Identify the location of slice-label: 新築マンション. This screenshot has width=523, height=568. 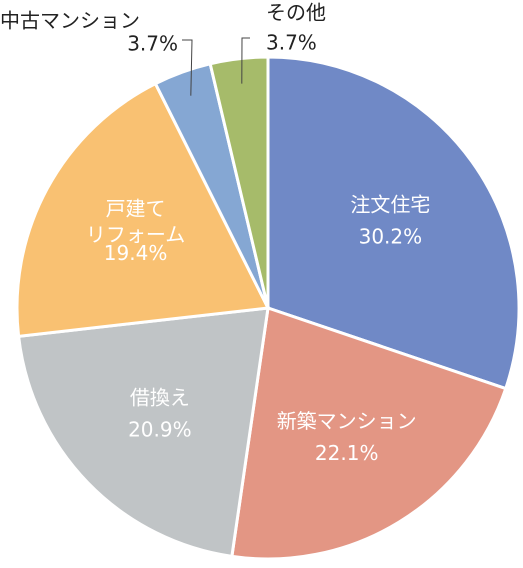
(347, 421).